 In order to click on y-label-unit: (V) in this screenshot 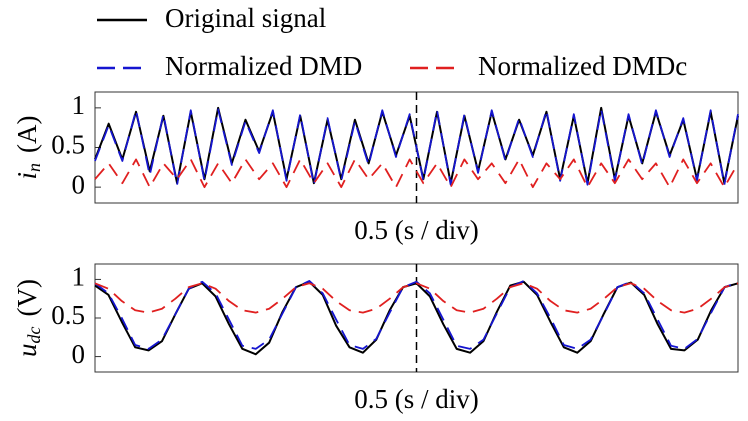, I will do `click(27, 297)`.